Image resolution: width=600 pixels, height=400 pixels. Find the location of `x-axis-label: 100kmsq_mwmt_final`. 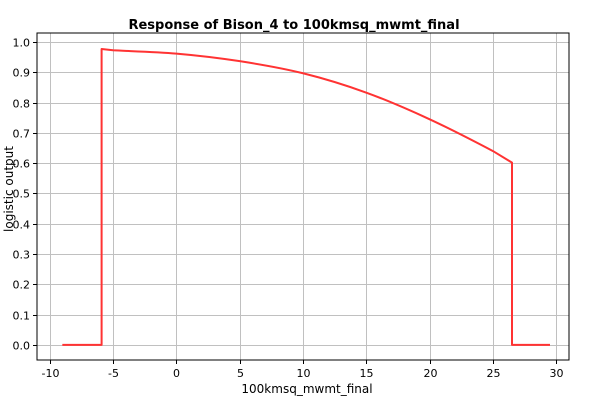

x-axis-label: 100kmsq_mwmt_final is located at coordinates (306, 389).